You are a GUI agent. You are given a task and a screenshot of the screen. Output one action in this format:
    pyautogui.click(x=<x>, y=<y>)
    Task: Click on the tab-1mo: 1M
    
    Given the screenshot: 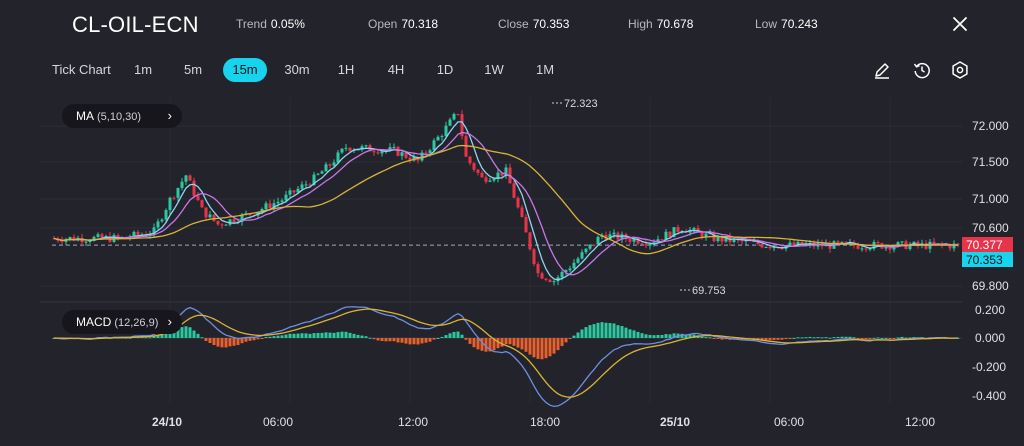 What is the action you would take?
    pyautogui.click(x=545, y=69)
    